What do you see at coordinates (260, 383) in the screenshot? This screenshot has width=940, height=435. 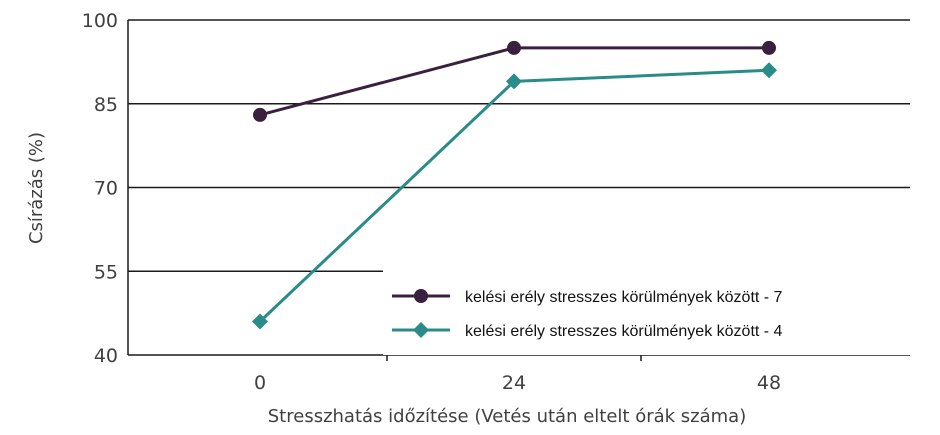 I see `x-tick-0: 0` at bounding box center [260, 383].